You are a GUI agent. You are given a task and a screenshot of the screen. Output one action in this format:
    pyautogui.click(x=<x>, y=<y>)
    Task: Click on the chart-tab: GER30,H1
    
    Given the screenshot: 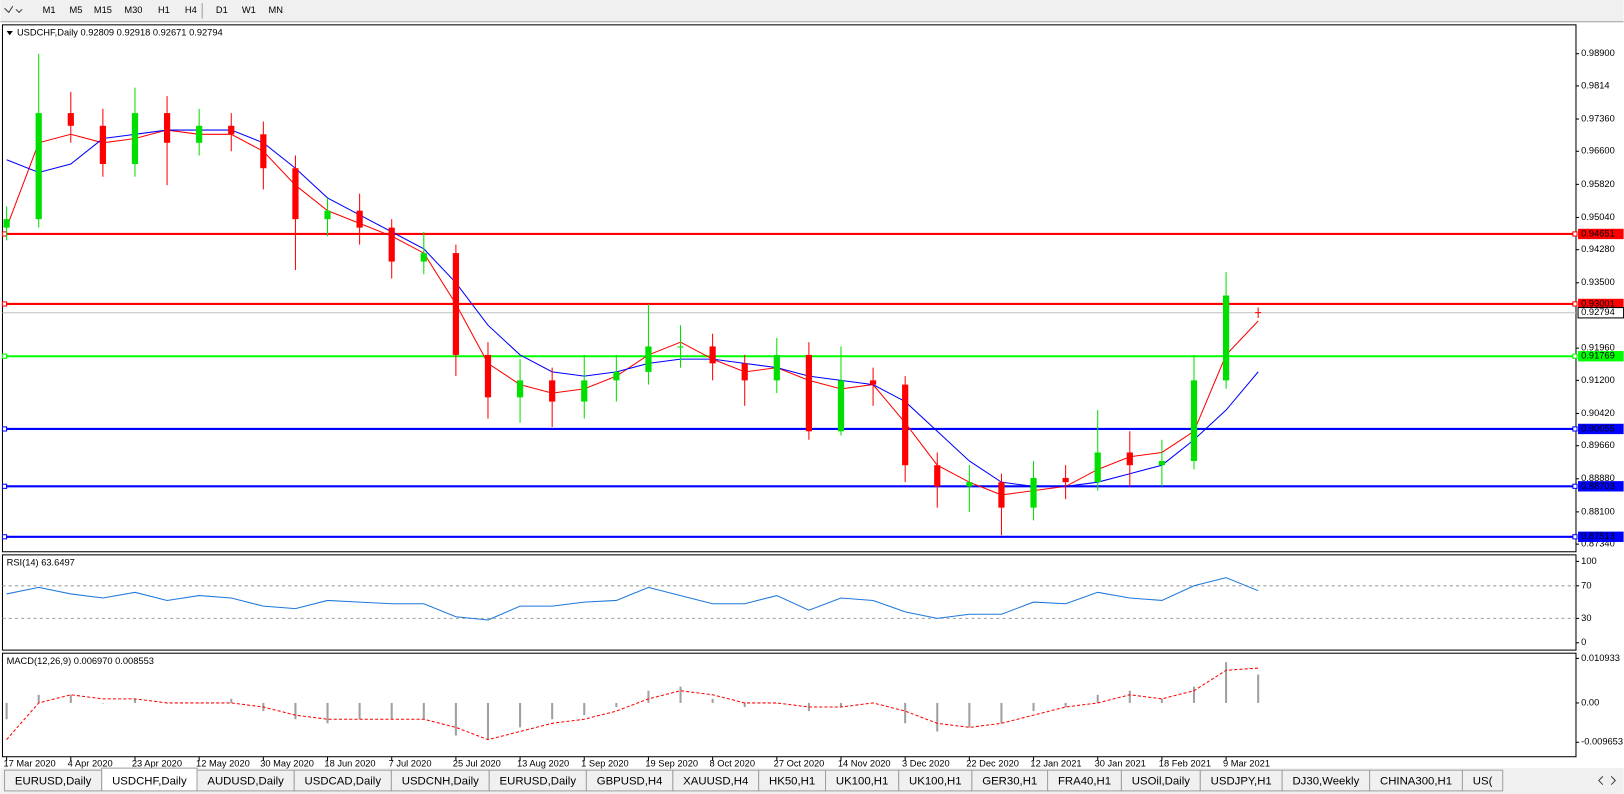 What is the action you would take?
    pyautogui.click(x=1010, y=780)
    